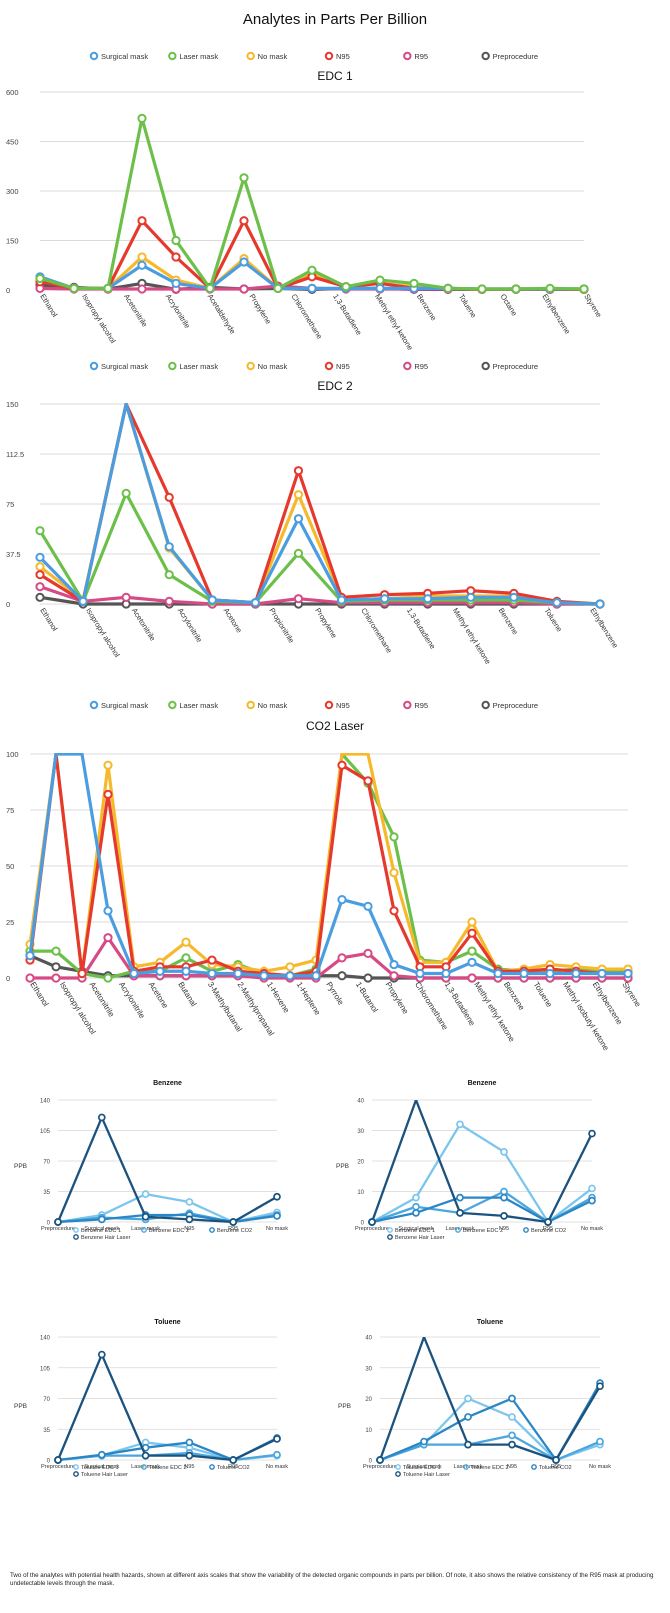  What do you see at coordinates (158, 995) in the screenshot?
I see `x-tick-label: Acetone` at bounding box center [158, 995].